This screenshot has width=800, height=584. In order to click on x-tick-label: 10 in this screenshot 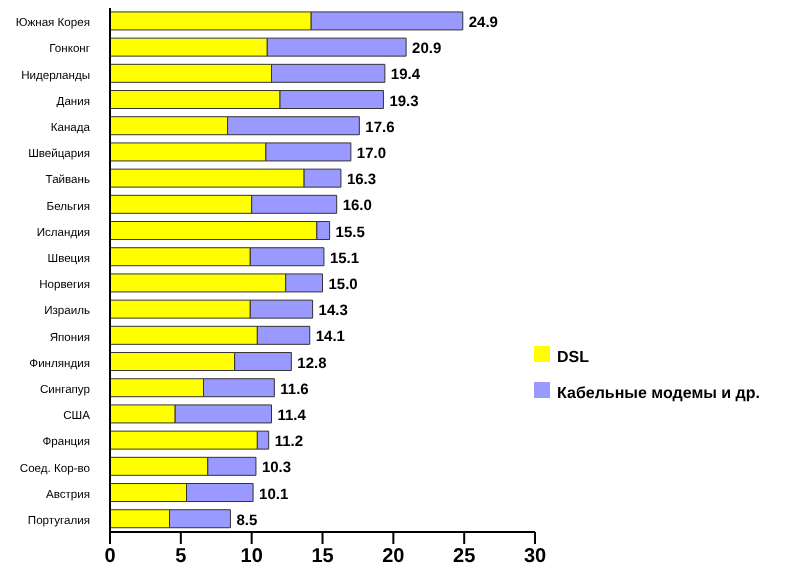, I will do `click(252, 557)`.